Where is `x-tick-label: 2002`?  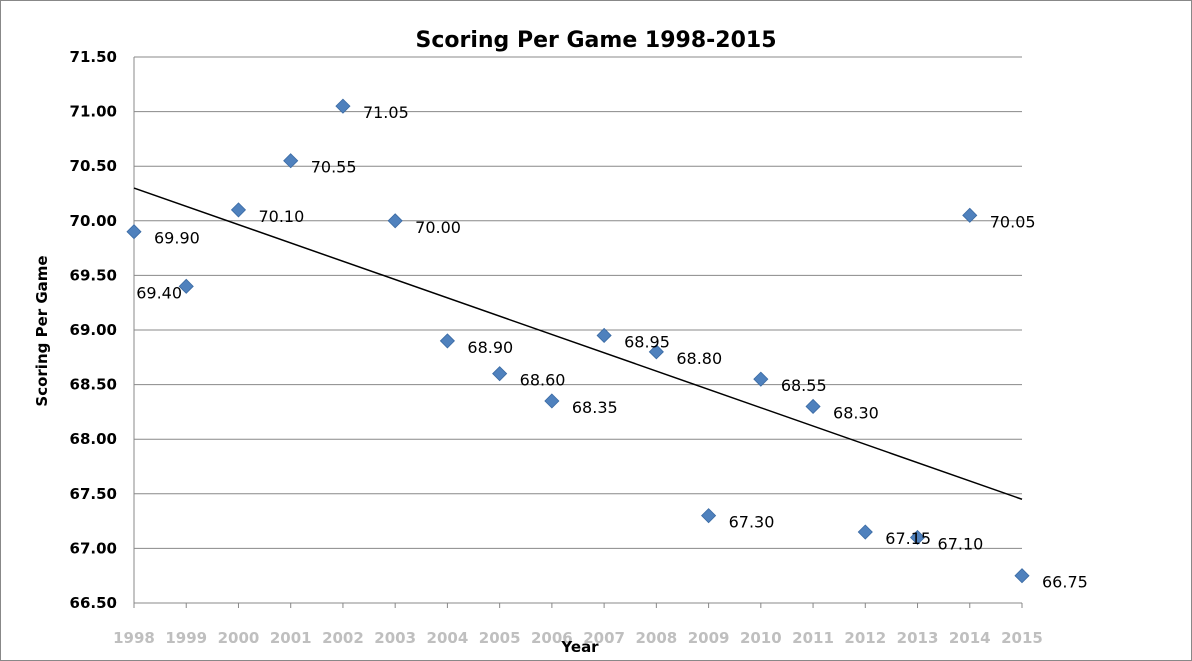 x-tick-label: 2002 is located at coordinates (343, 638).